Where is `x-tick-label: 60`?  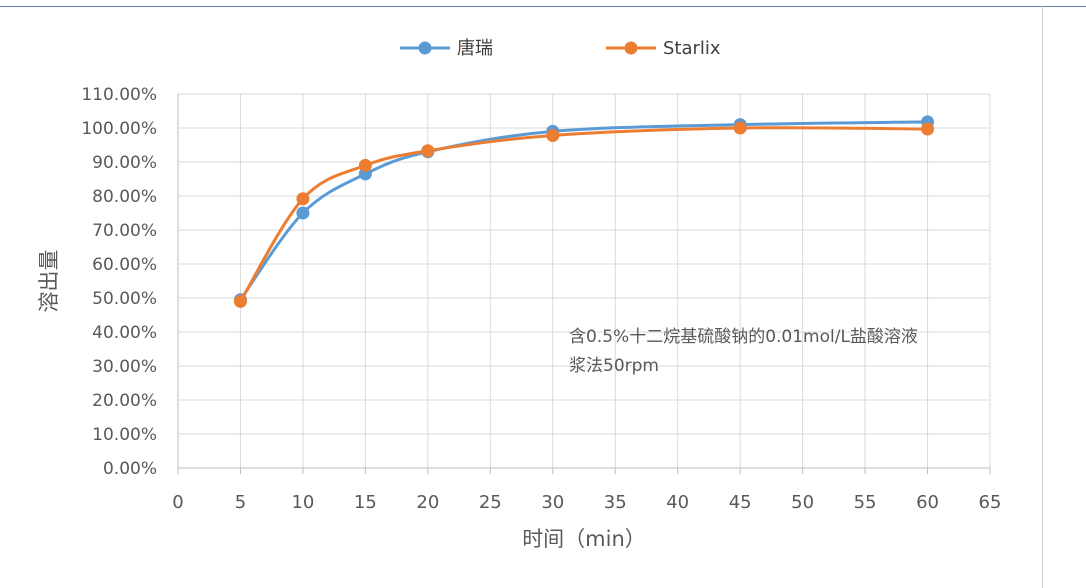 x-tick-label: 60 is located at coordinates (927, 502).